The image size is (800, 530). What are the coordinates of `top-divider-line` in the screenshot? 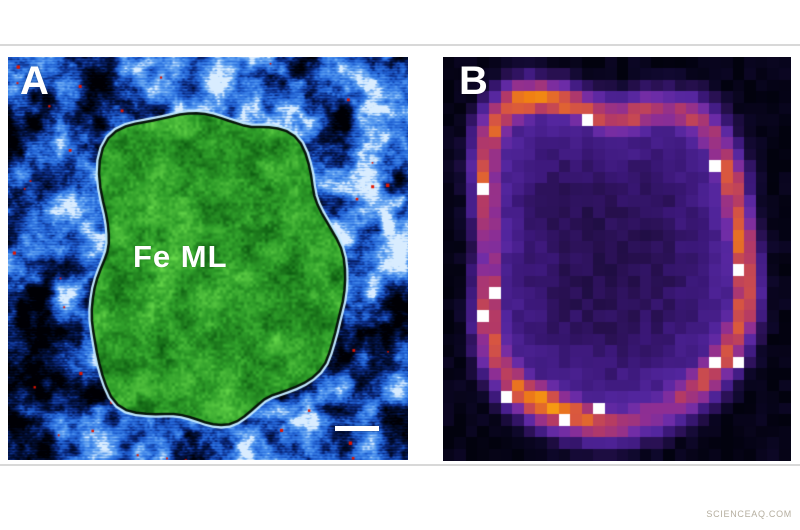 It's located at (400, 45).